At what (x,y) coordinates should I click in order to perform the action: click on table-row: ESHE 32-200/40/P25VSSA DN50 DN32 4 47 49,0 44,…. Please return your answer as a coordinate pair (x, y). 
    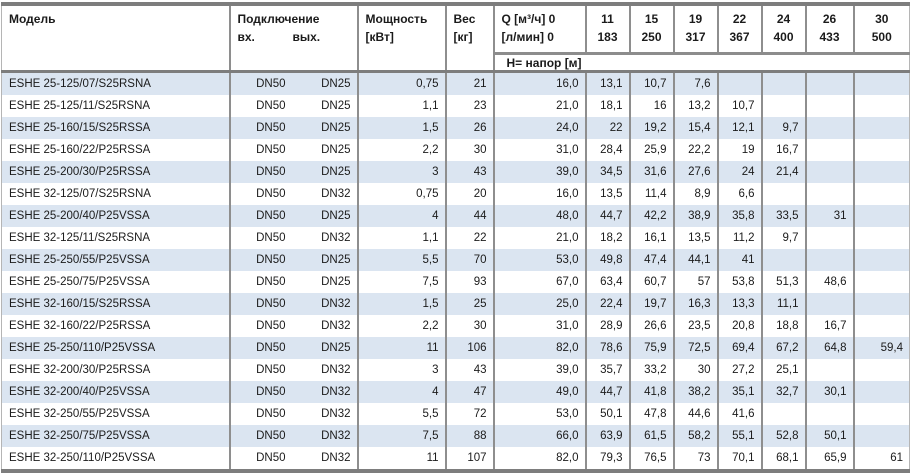
    Looking at the image, I should click on (455, 392).